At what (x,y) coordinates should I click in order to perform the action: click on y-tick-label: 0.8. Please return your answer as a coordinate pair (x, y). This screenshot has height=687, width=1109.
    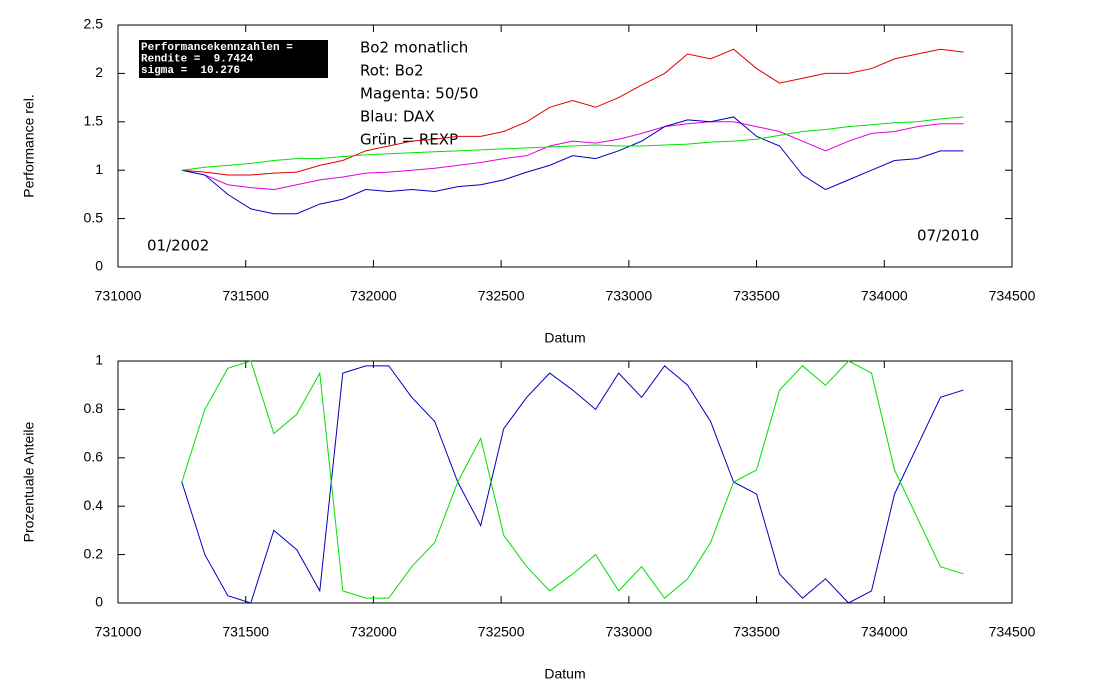
    Looking at the image, I should click on (94, 408).